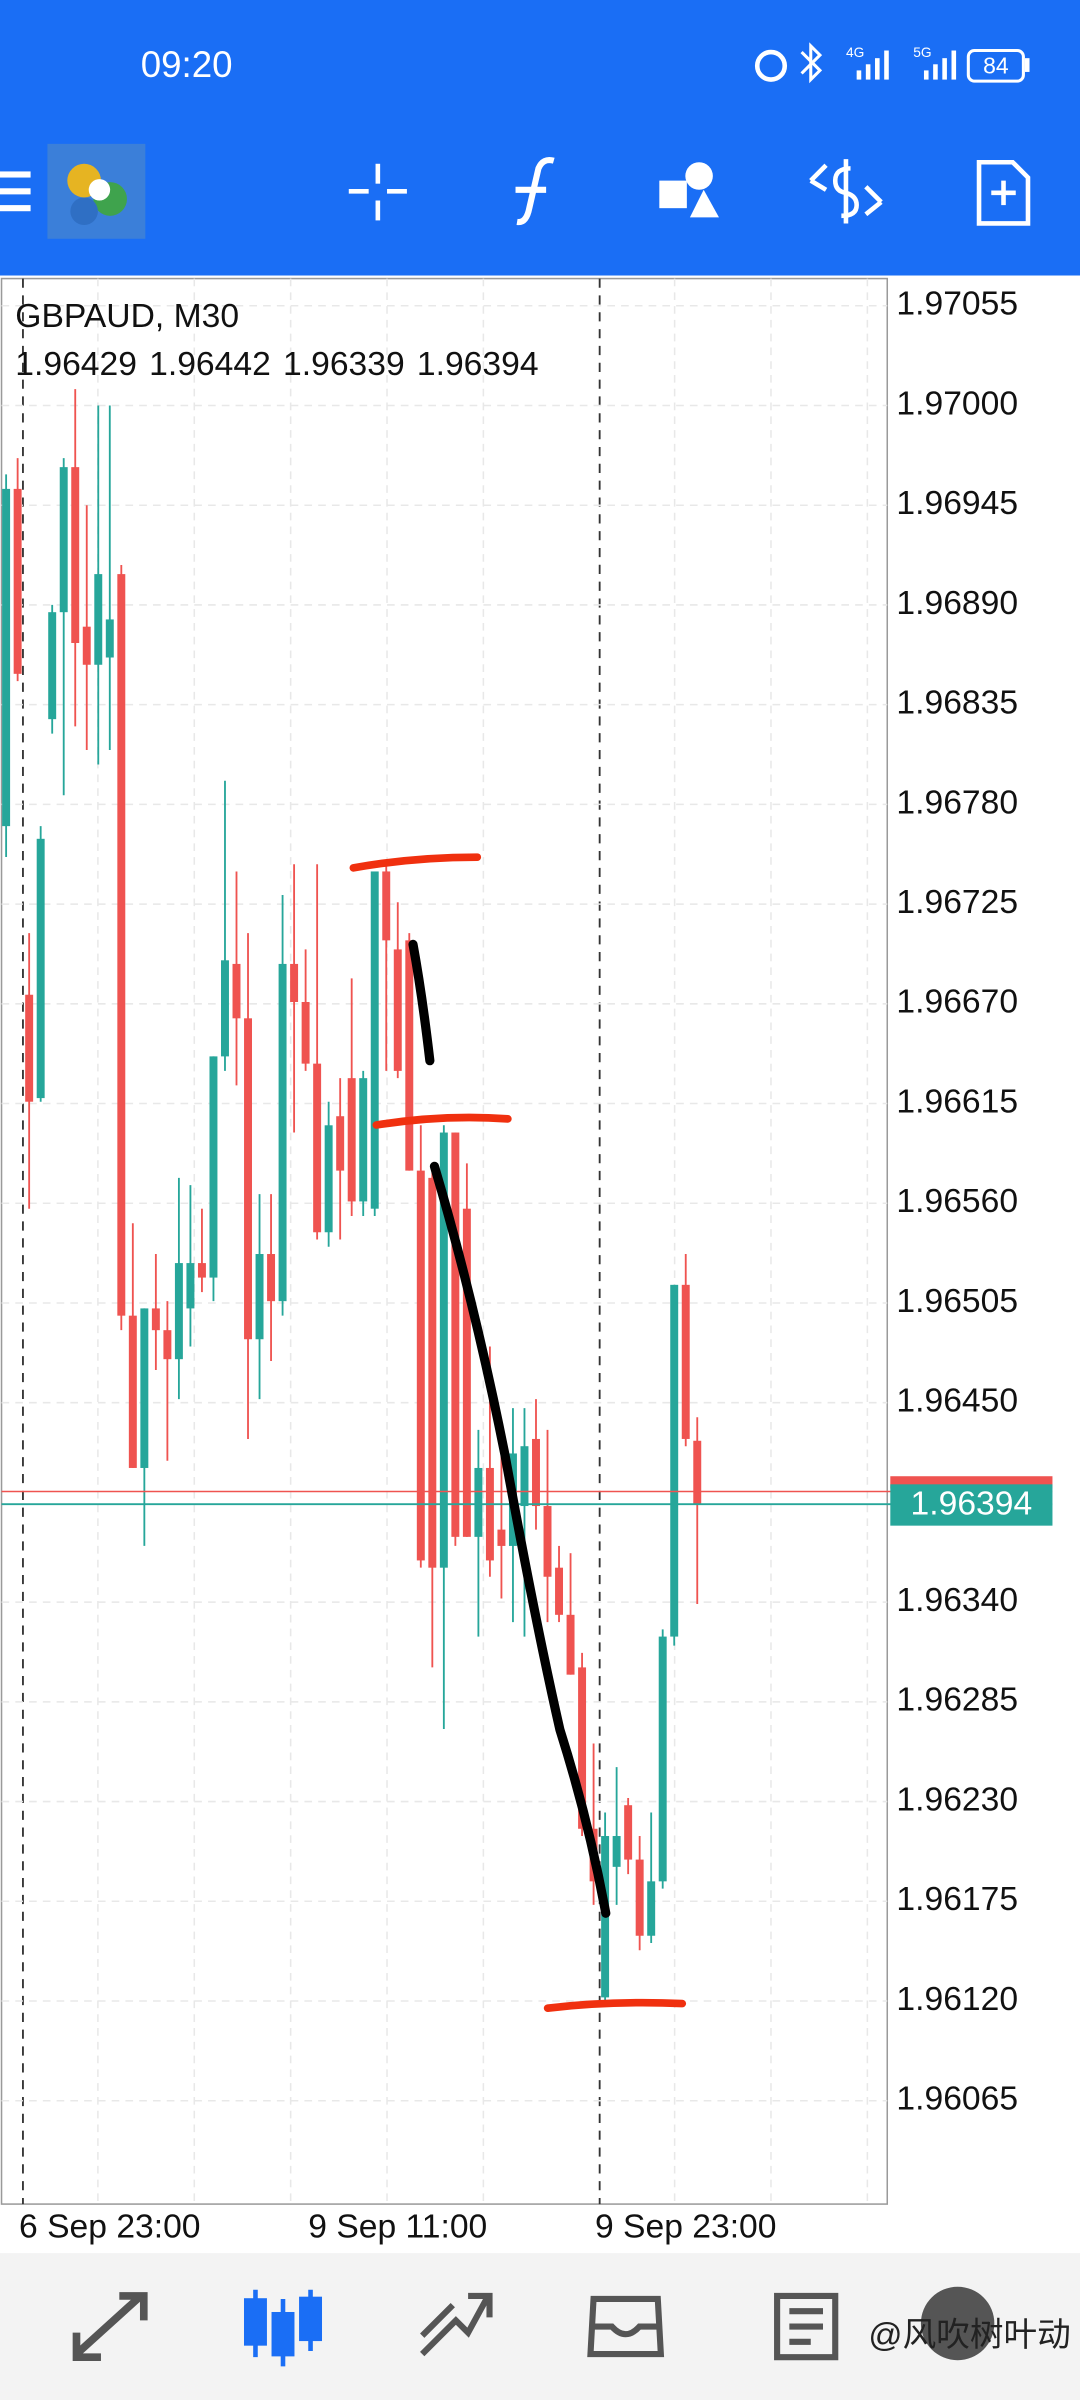  Describe the element at coordinates (187, 64) in the screenshot. I see `status-time: 09:20` at that location.